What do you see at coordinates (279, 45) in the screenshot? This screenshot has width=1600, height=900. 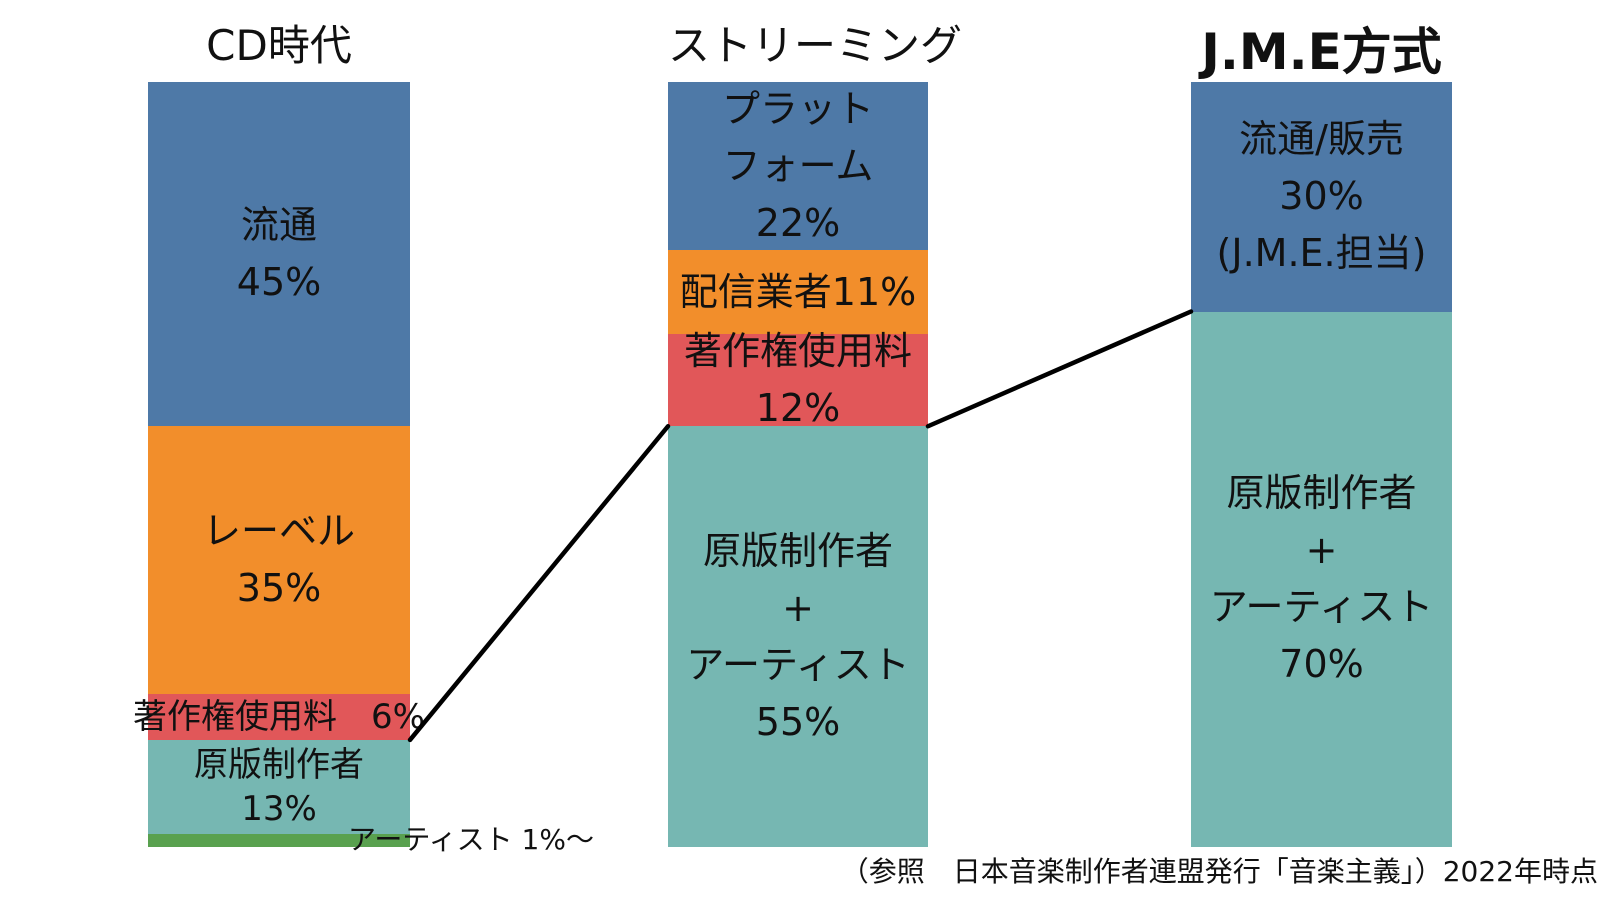 I see `bar-title-cd-era: CD時代` at bounding box center [279, 45].